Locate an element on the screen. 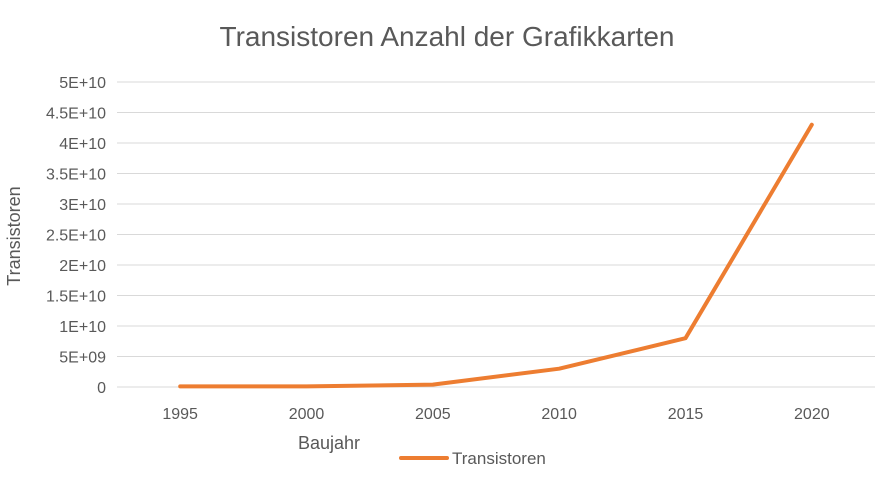 This screenshot has width=895, height=478. x-tick-label: 2015 is located at coordinates (686, 414).